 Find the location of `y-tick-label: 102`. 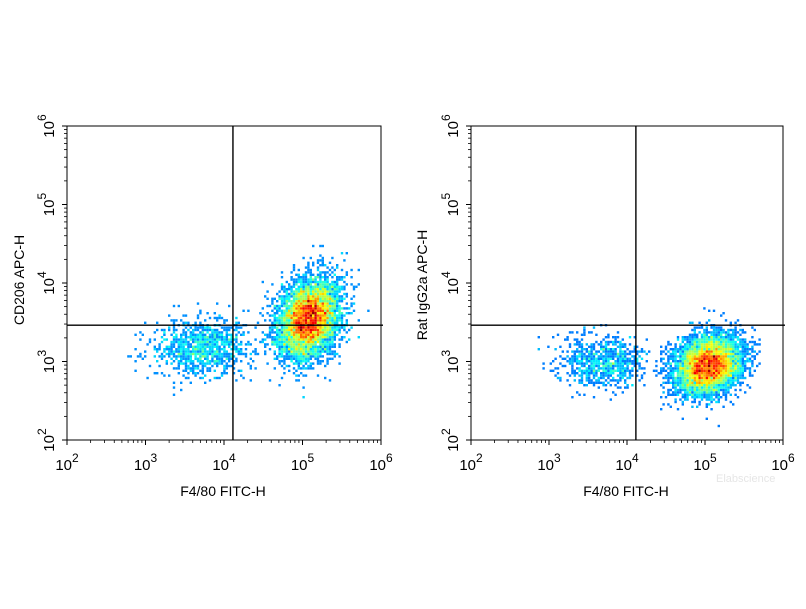

y-tick-label: 102 is located at coordinates (46, 440).